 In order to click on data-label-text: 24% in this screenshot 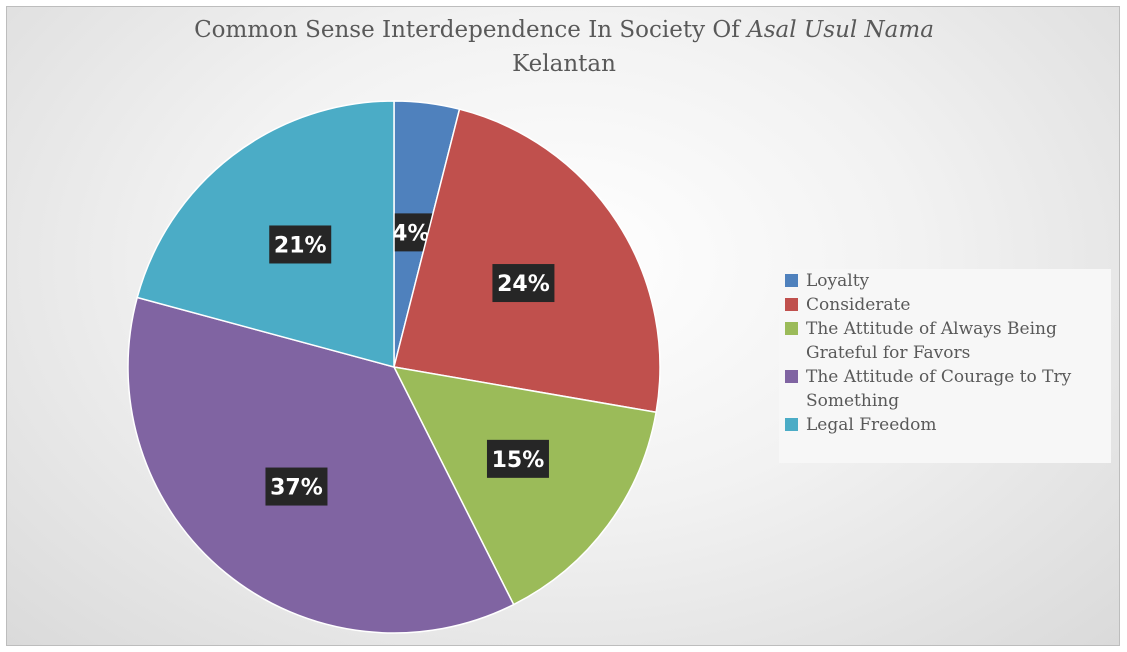, I will do `click(523, 284)`.